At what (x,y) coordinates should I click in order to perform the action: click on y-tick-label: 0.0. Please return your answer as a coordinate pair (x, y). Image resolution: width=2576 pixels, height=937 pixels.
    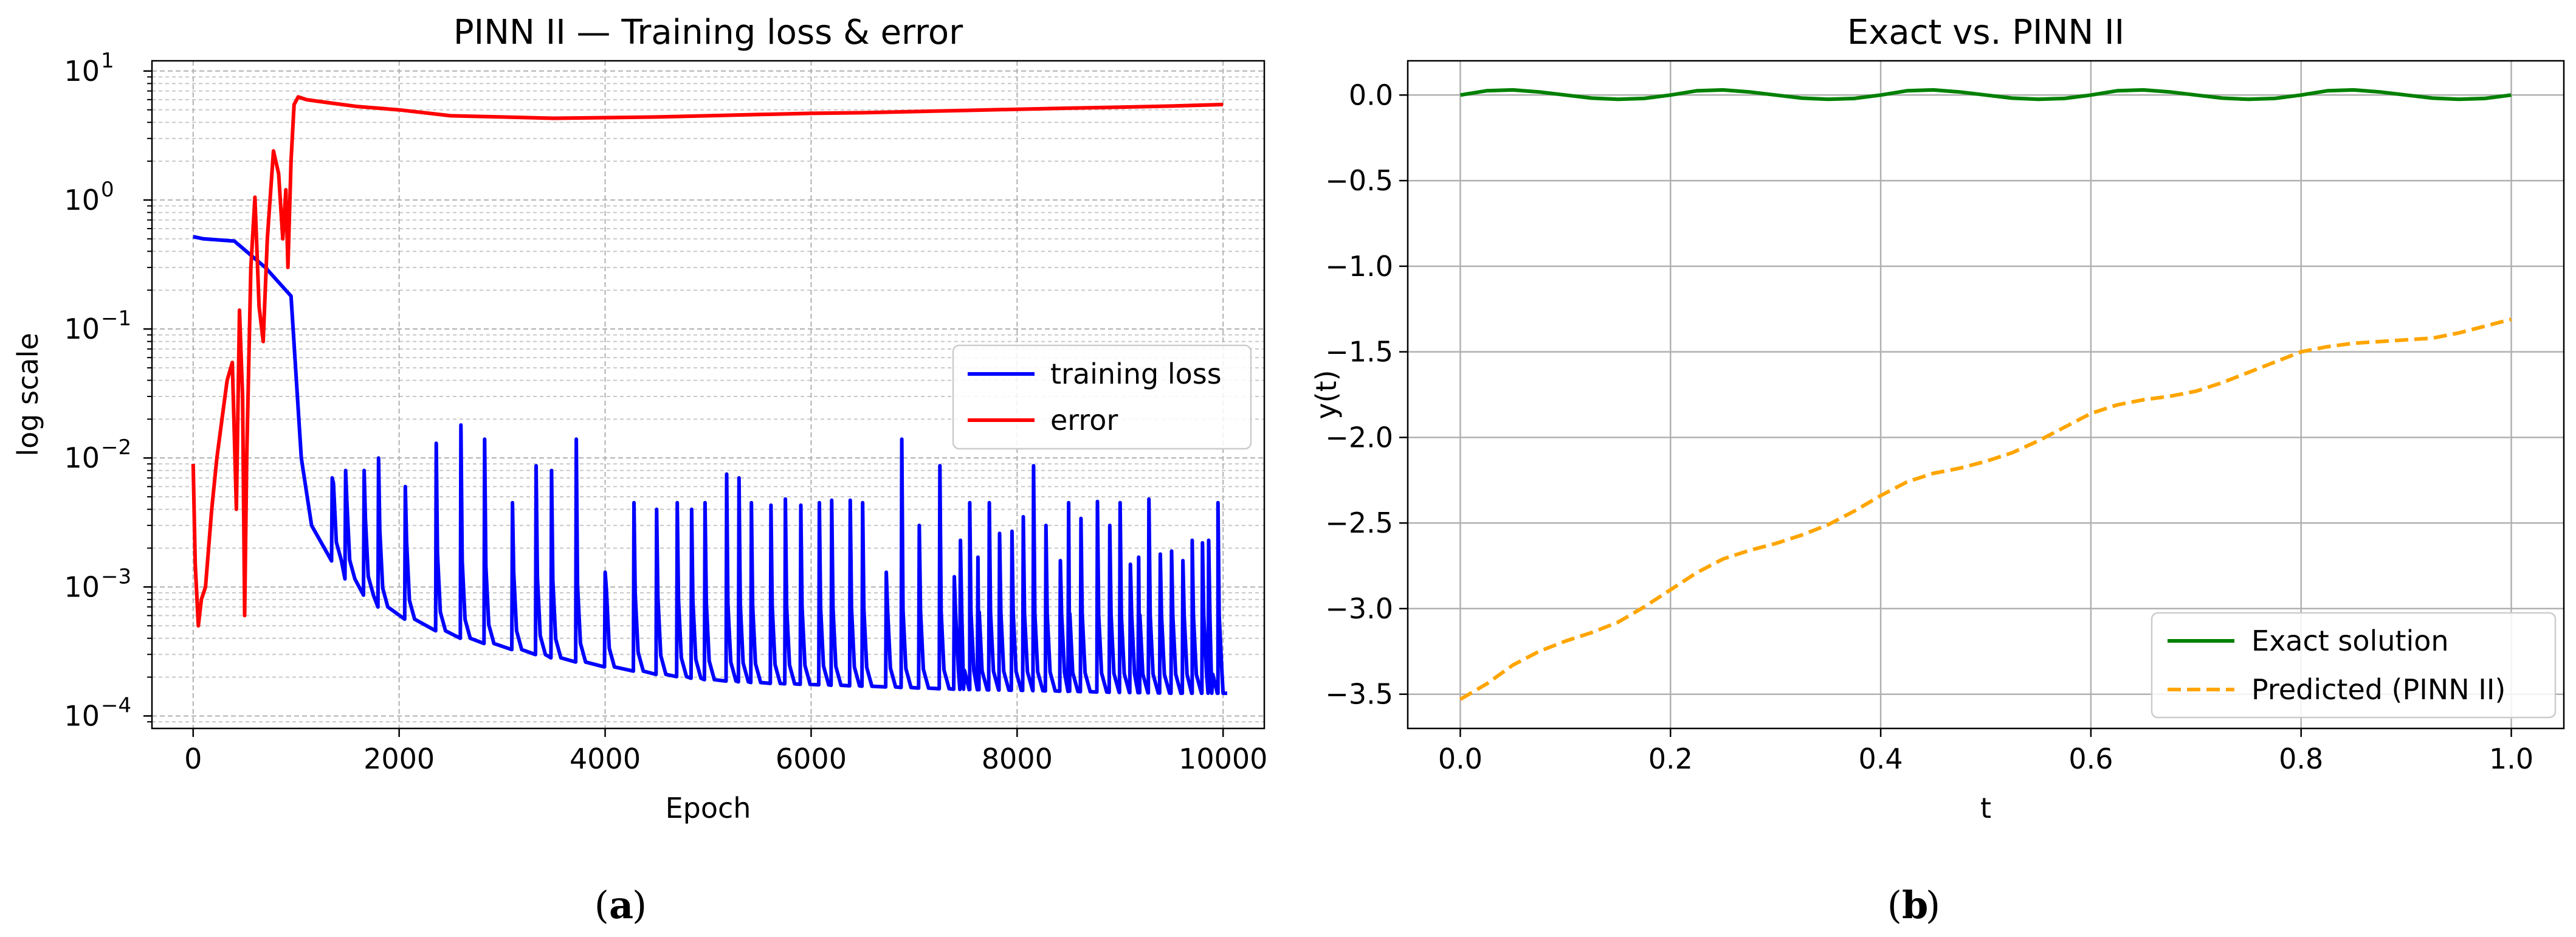
    Looking at the image, I should click on (1371, 94).